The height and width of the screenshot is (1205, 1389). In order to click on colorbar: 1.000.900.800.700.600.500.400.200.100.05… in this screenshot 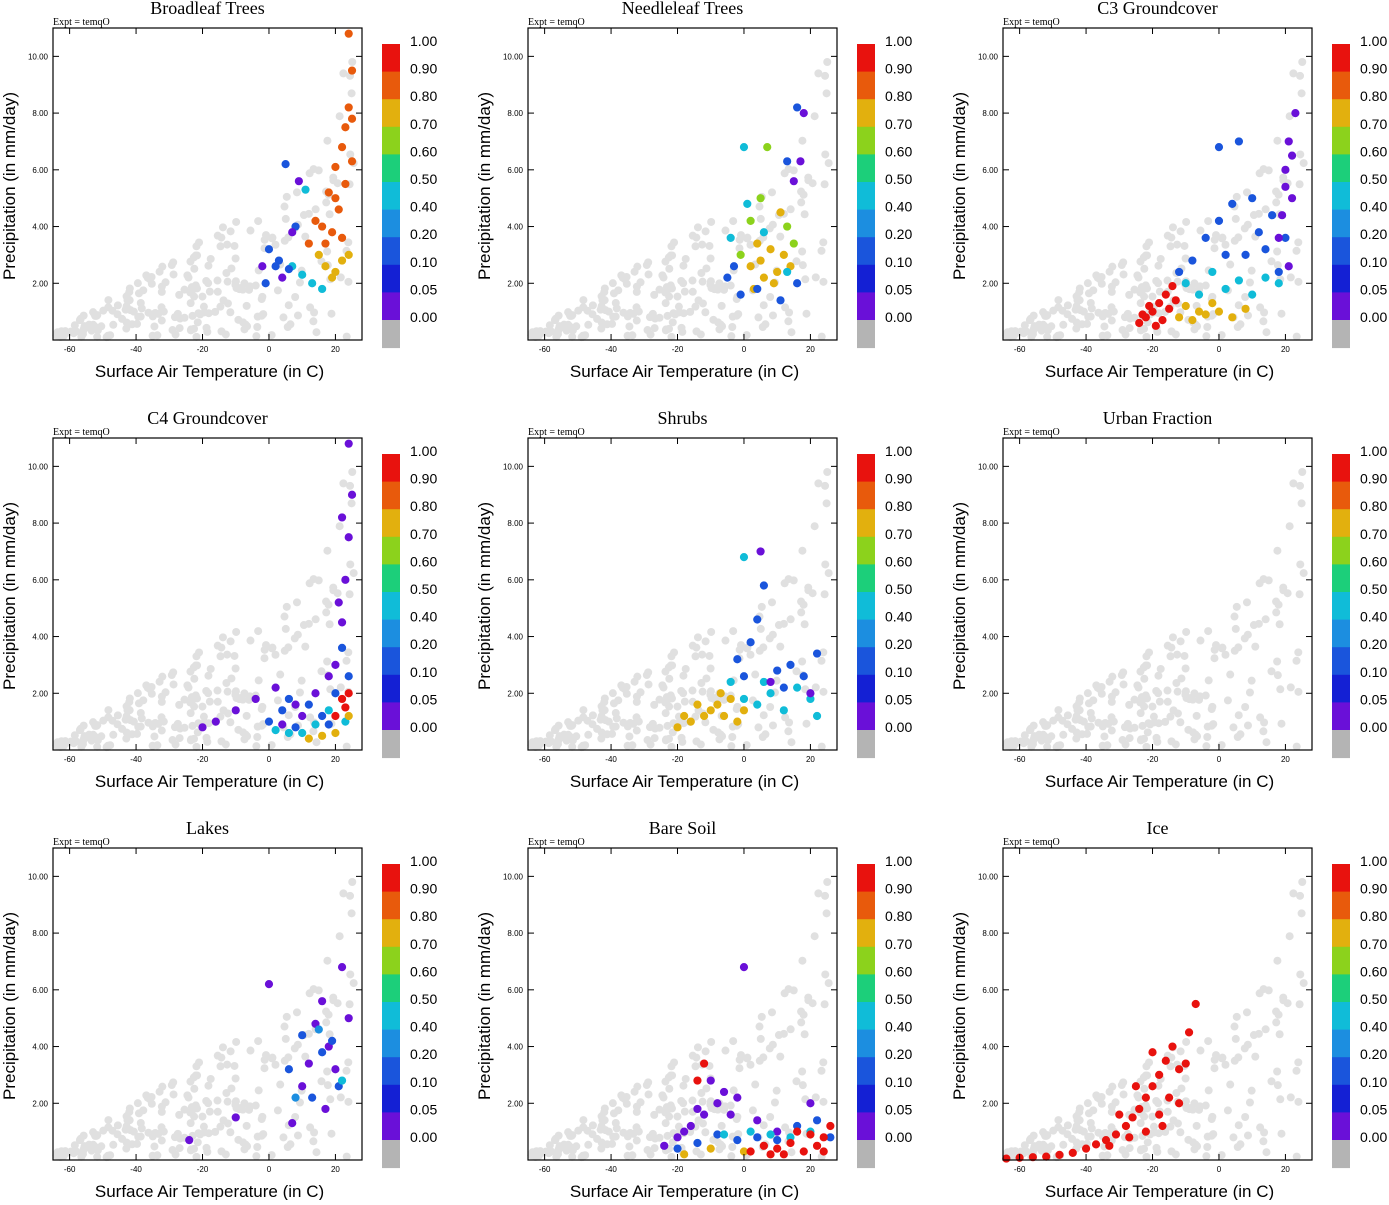, I will do `click(884, 1011)`.